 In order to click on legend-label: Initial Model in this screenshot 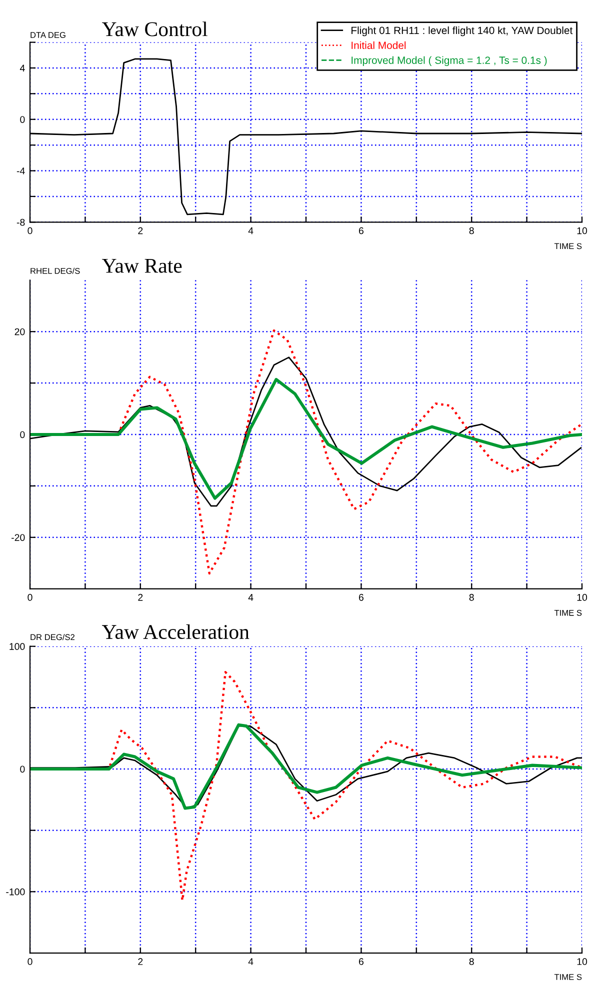, I will do `click(379, 45)`.